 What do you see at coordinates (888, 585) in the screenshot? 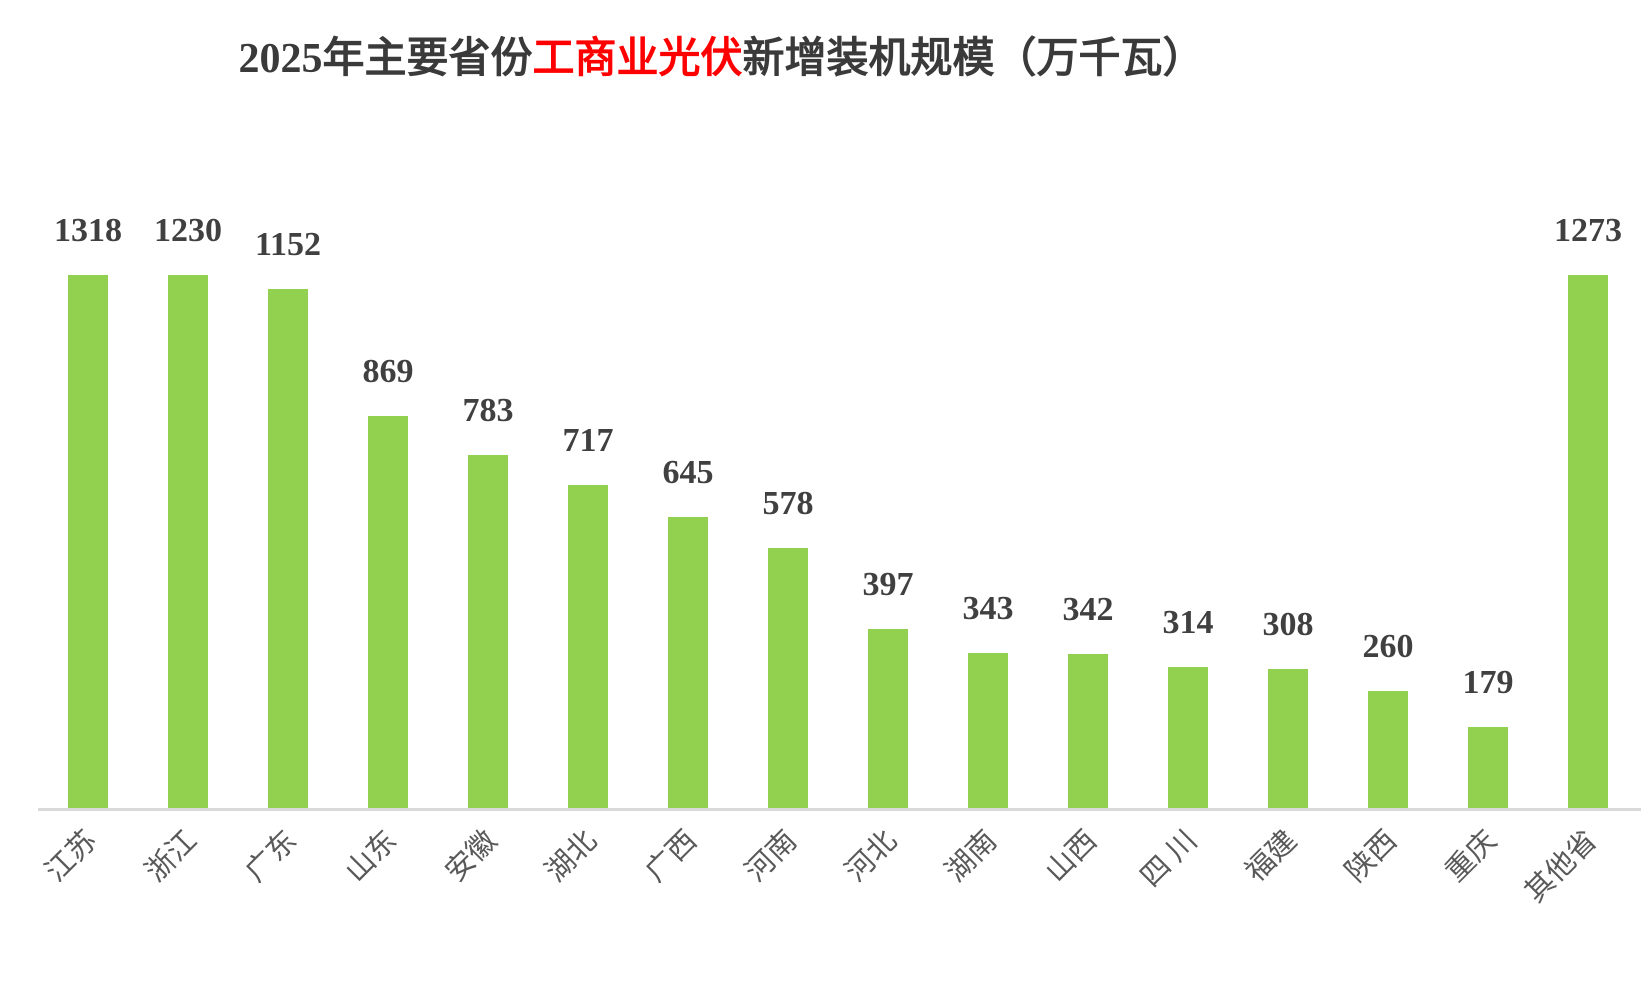
I see `bar-value-label: 397` at bounding box center [888, 585].